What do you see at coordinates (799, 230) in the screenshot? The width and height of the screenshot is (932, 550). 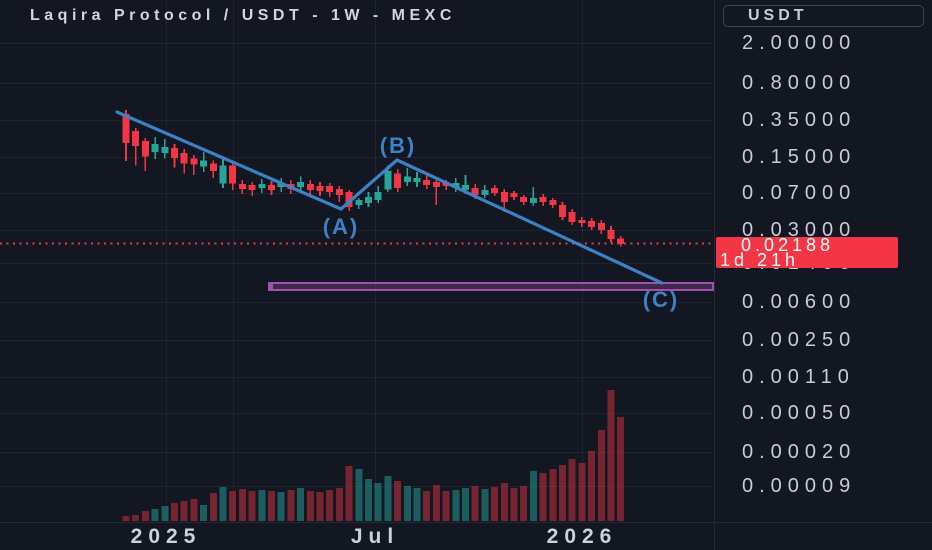 I see `price-tick-label: 0.03000` at bounding box center [799, 230].